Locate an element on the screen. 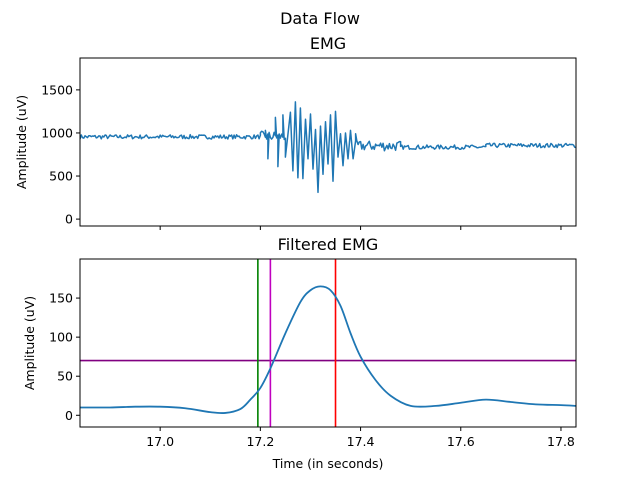 This screenshot has width=640, height=480. emg-ytick-label: 1000 is located at coordinates (57, 132).